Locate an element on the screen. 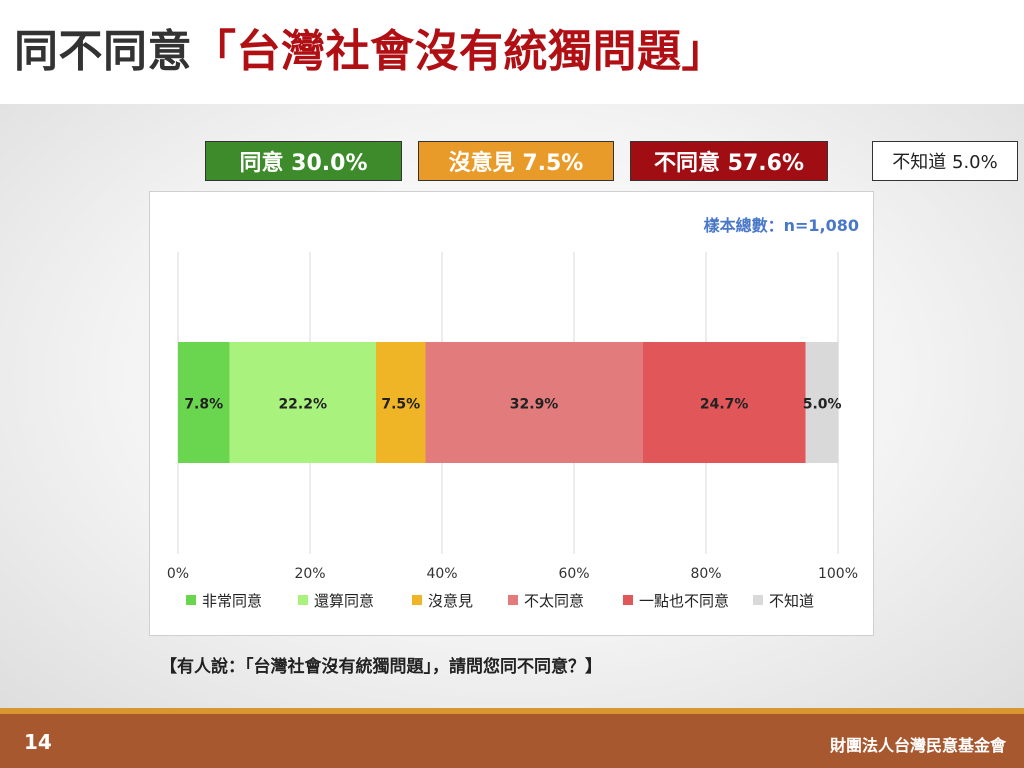 This screenshot has width=1024, height=768. footer-bar: 14 財團法人台灣民意基金會 is located at coordinates (512, 741).